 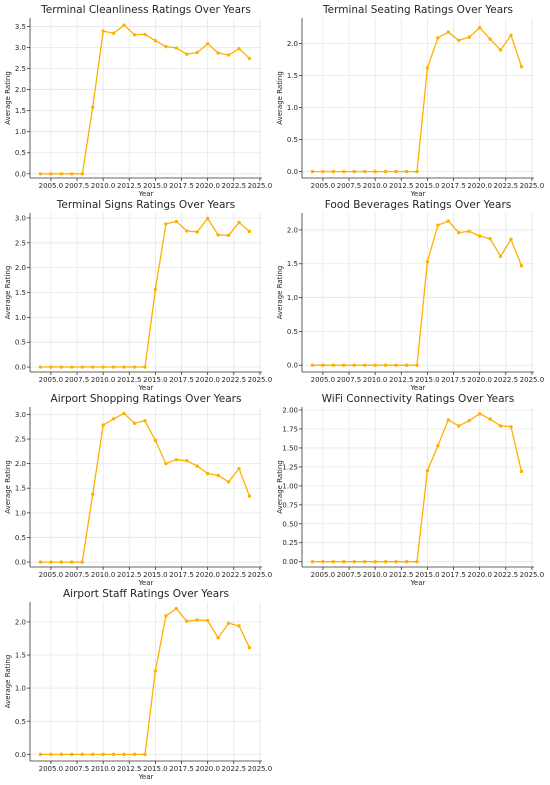 I want to click on chart-title: Terminal Cleanliness Ratings Over Years, so click(x=145, y=10).